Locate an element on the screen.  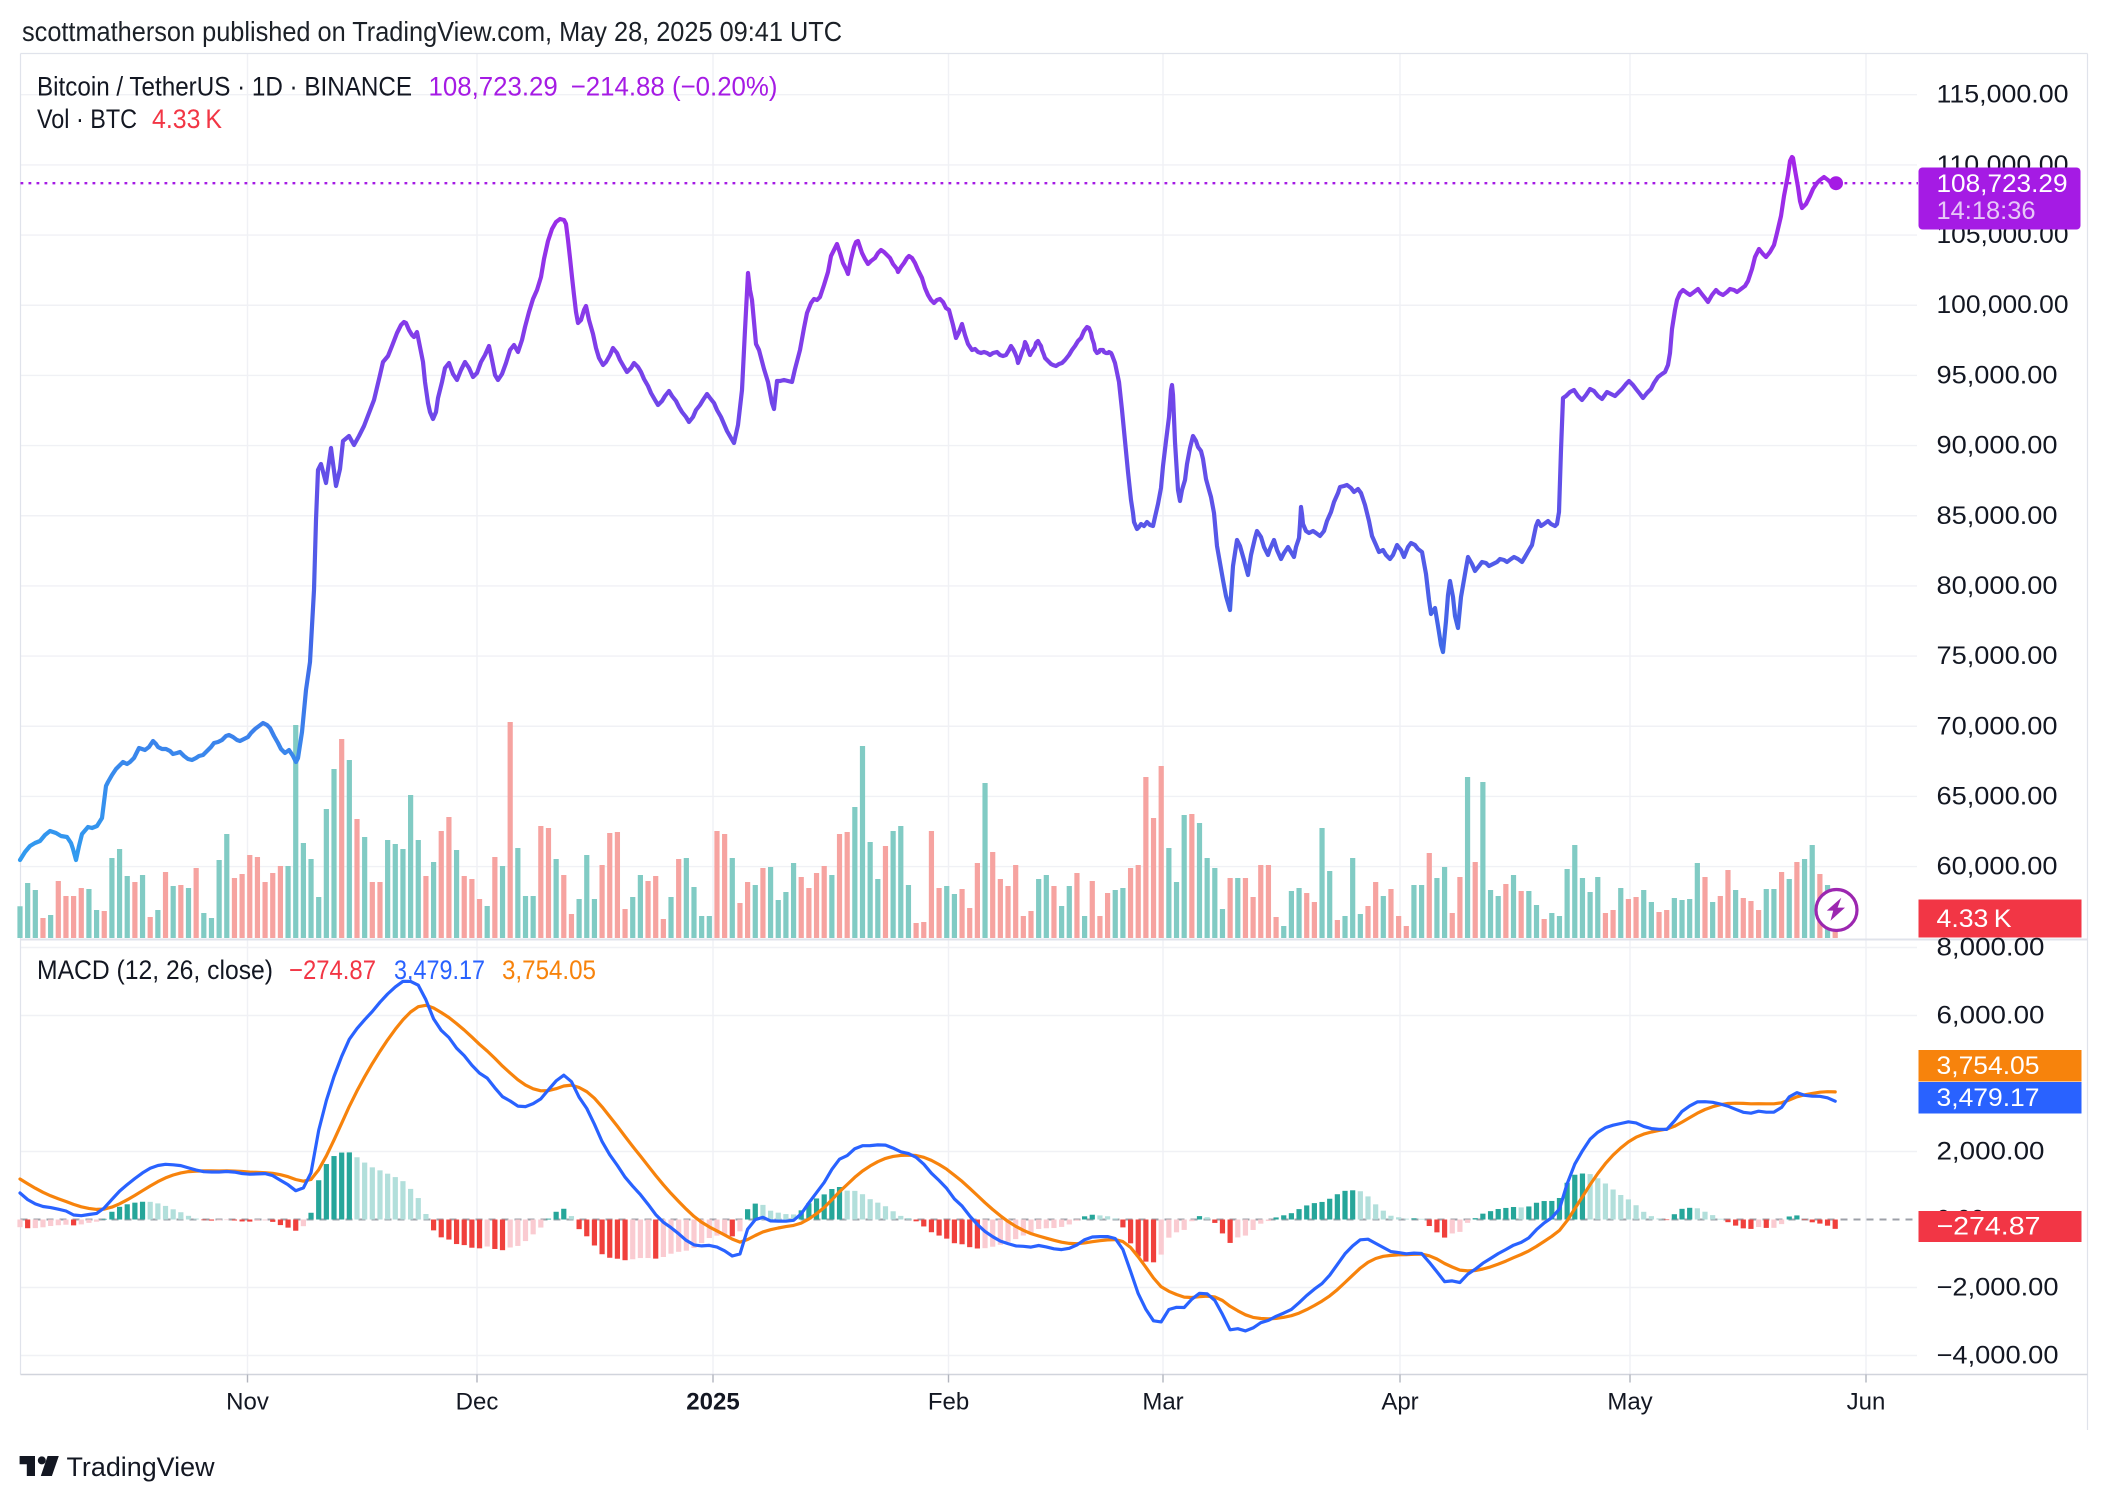
svg-text: −2,000.00 is located at coordinates (1998, 1288).